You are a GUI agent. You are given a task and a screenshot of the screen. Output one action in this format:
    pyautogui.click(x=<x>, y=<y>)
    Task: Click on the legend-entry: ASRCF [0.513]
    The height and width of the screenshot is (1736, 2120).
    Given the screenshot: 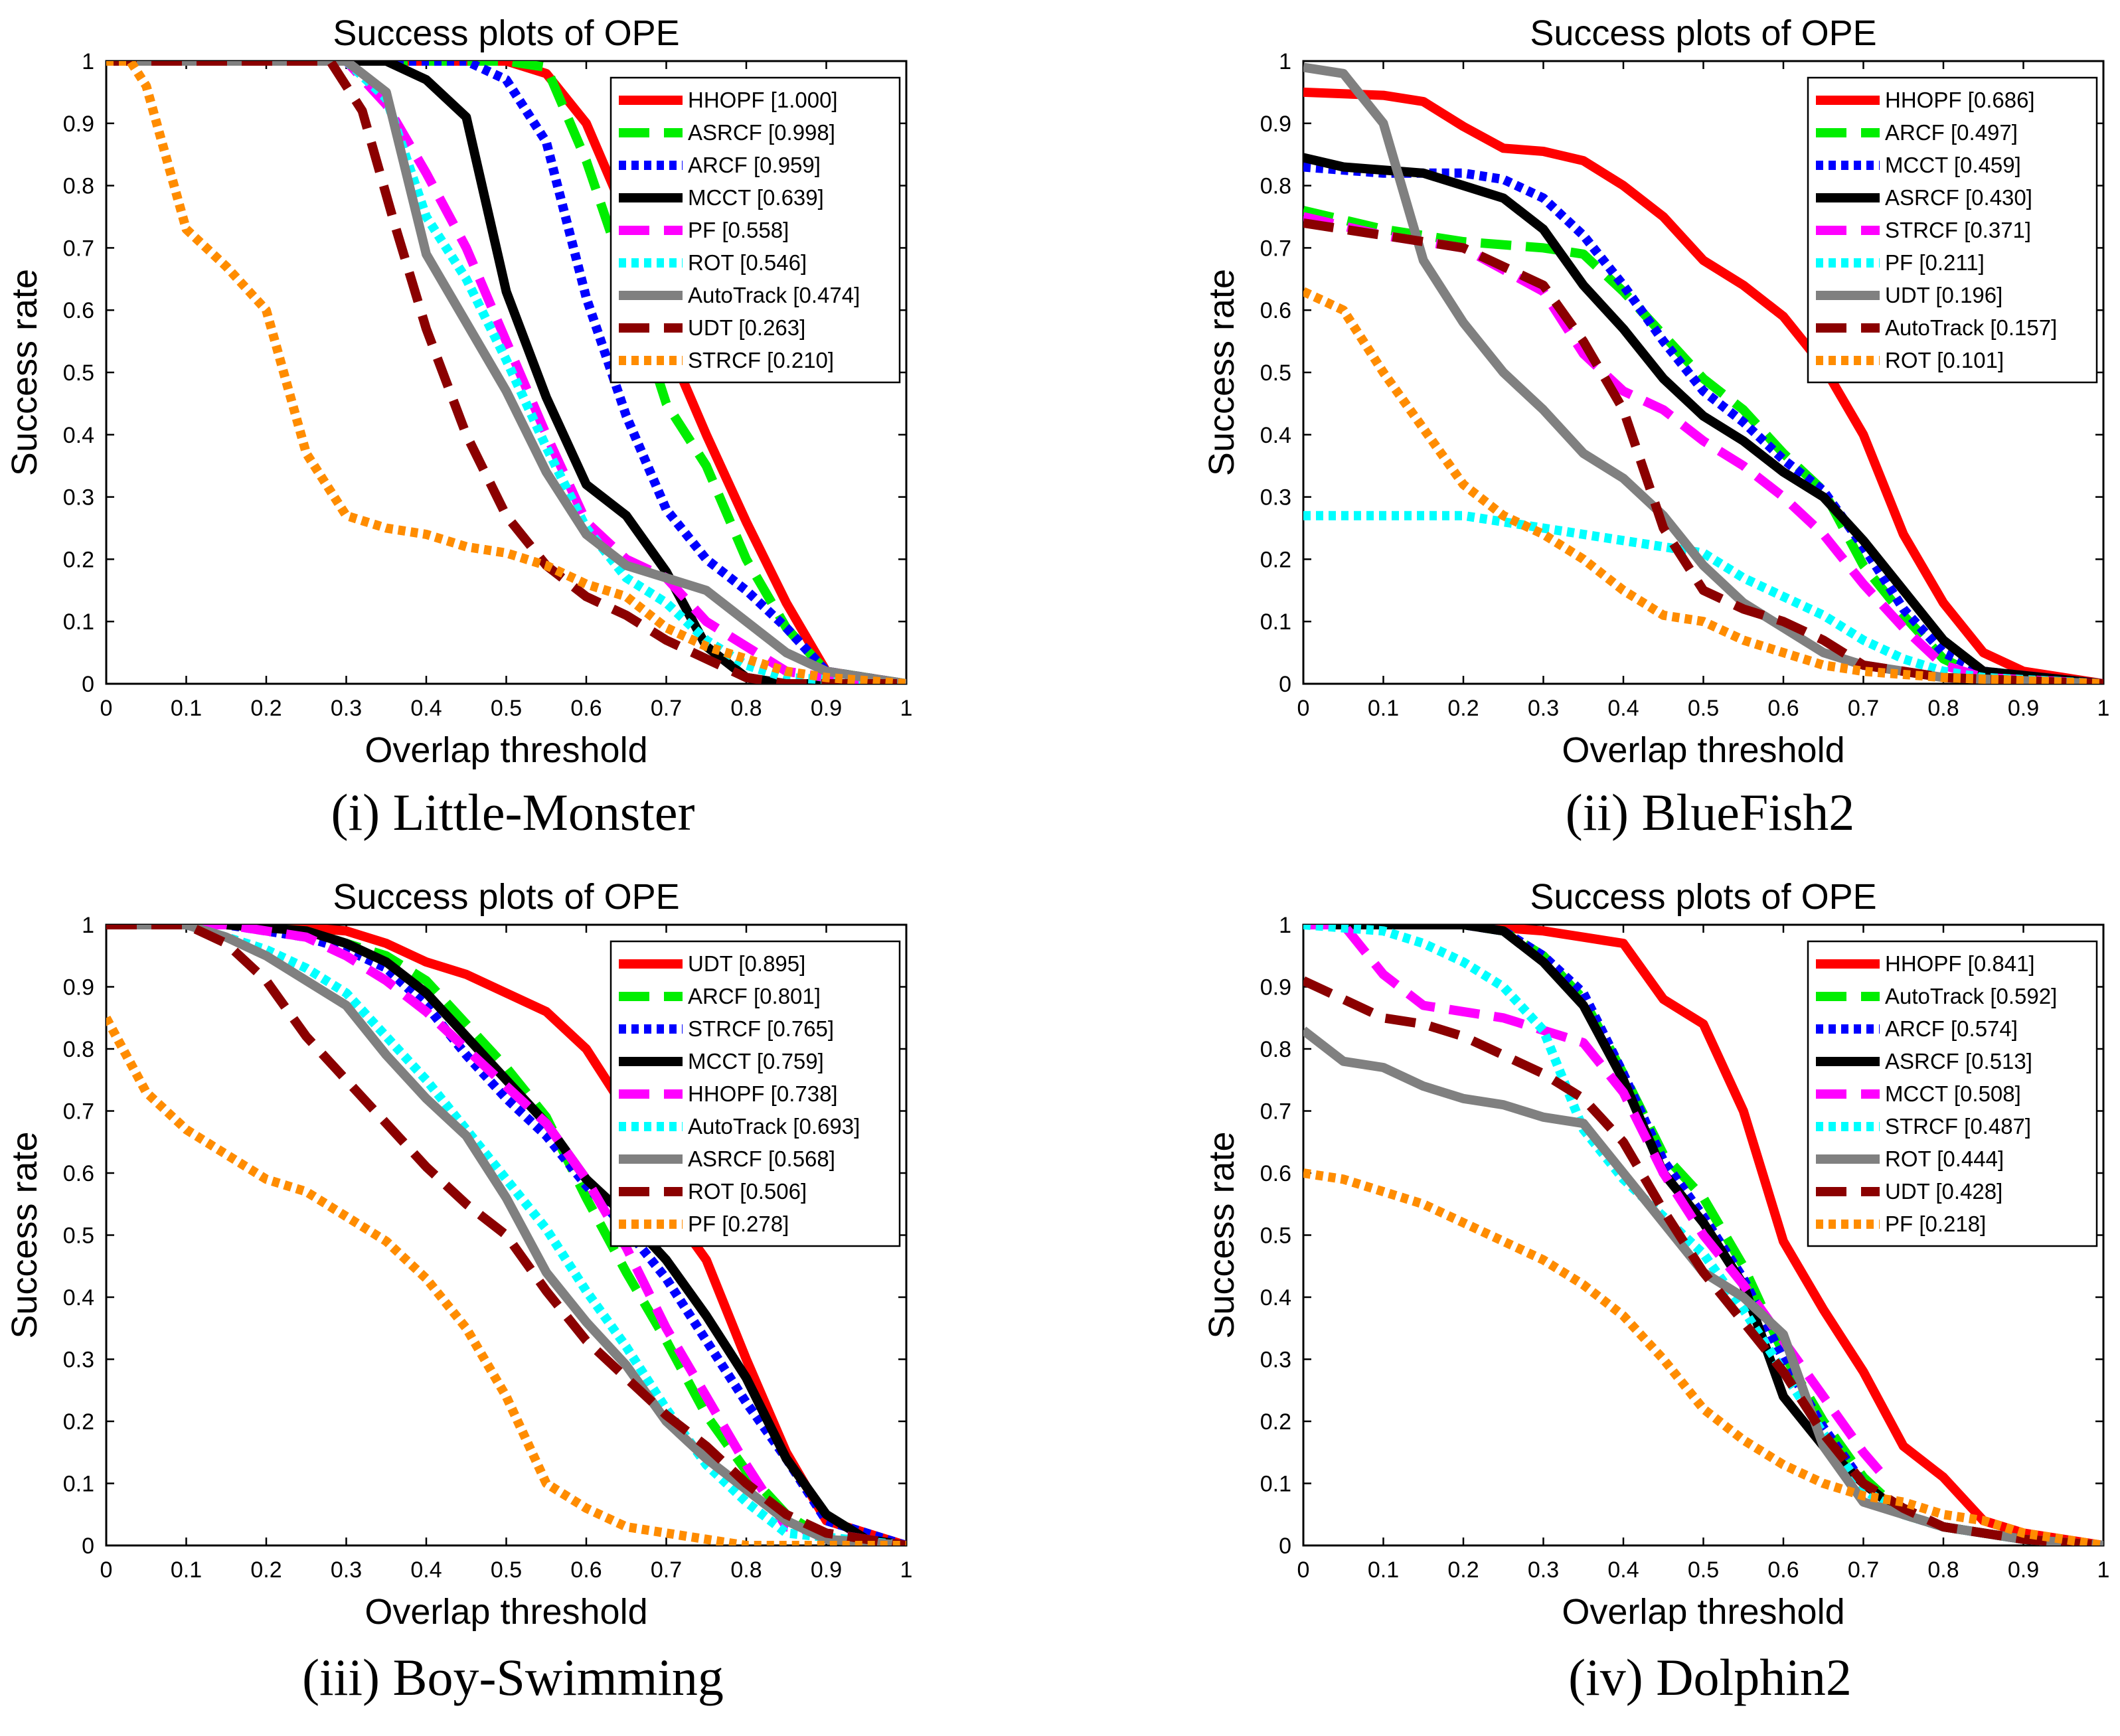 What is the action you would take?
    pyautogui.click(x=1958, y=1061)
    